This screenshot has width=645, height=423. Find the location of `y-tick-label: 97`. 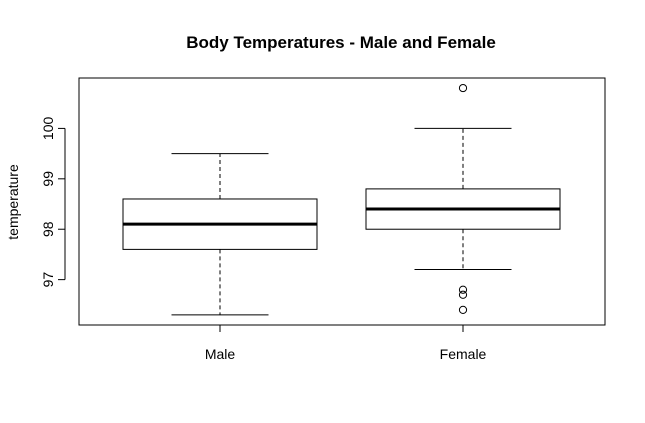

y-tick-label: 97 is located at coordinates (48, 280).